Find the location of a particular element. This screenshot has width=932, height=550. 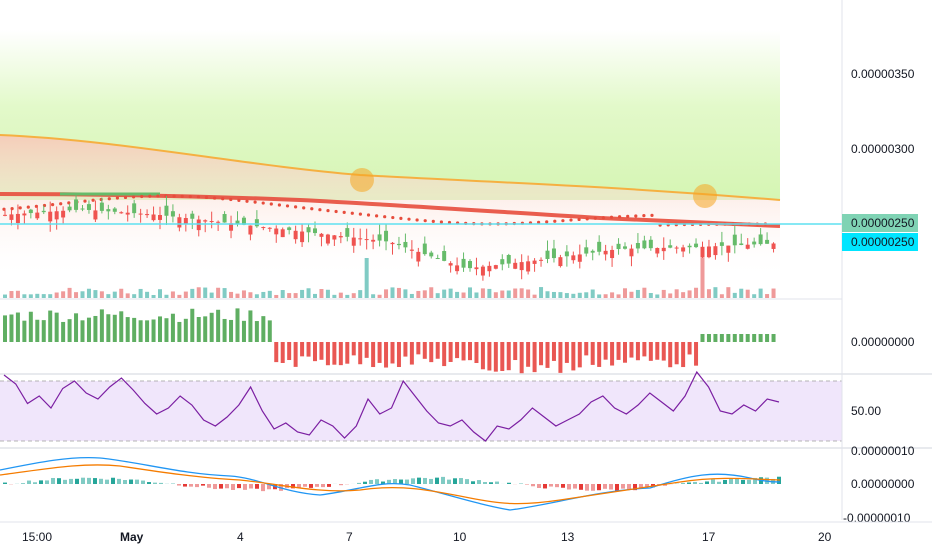

rsi-y-tick-label: 50.00 is located at coordinates (866, 411).